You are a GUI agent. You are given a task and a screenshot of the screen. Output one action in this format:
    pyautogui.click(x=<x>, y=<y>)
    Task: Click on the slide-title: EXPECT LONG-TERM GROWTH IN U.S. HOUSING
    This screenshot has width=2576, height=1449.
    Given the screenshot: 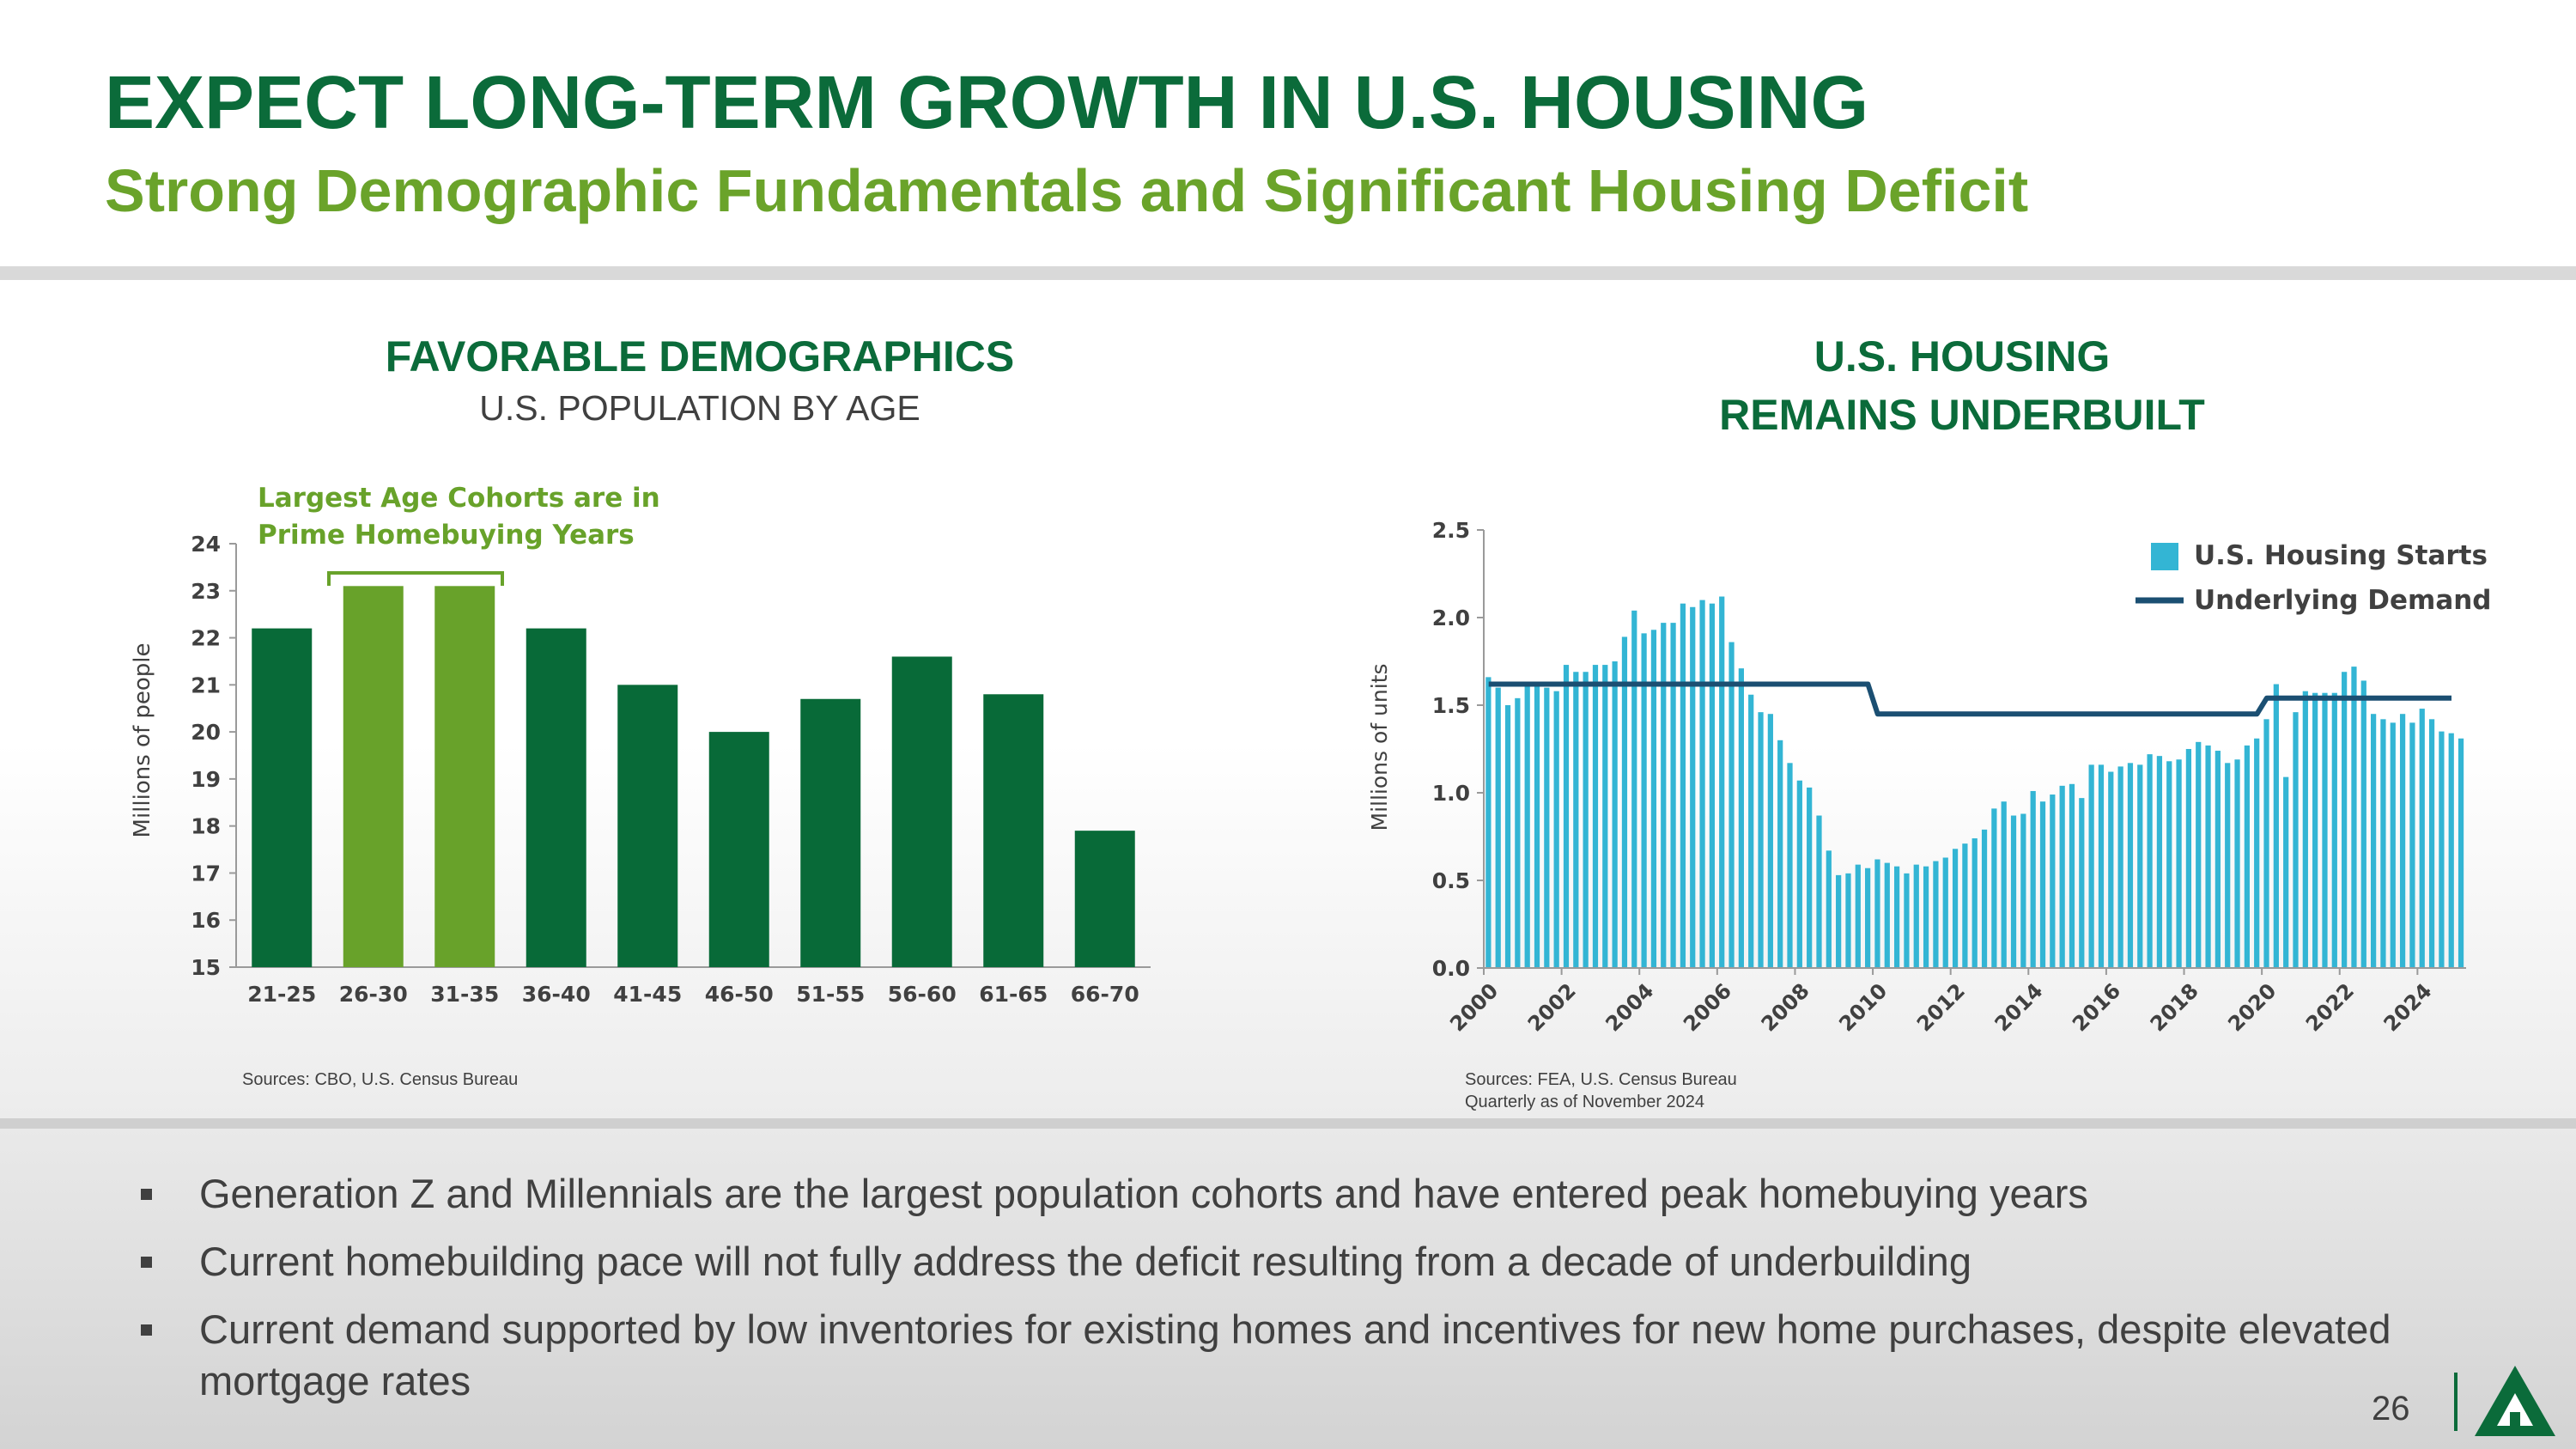 What is the action you would take?
    pyautogui.click(x=987, y=102)
    